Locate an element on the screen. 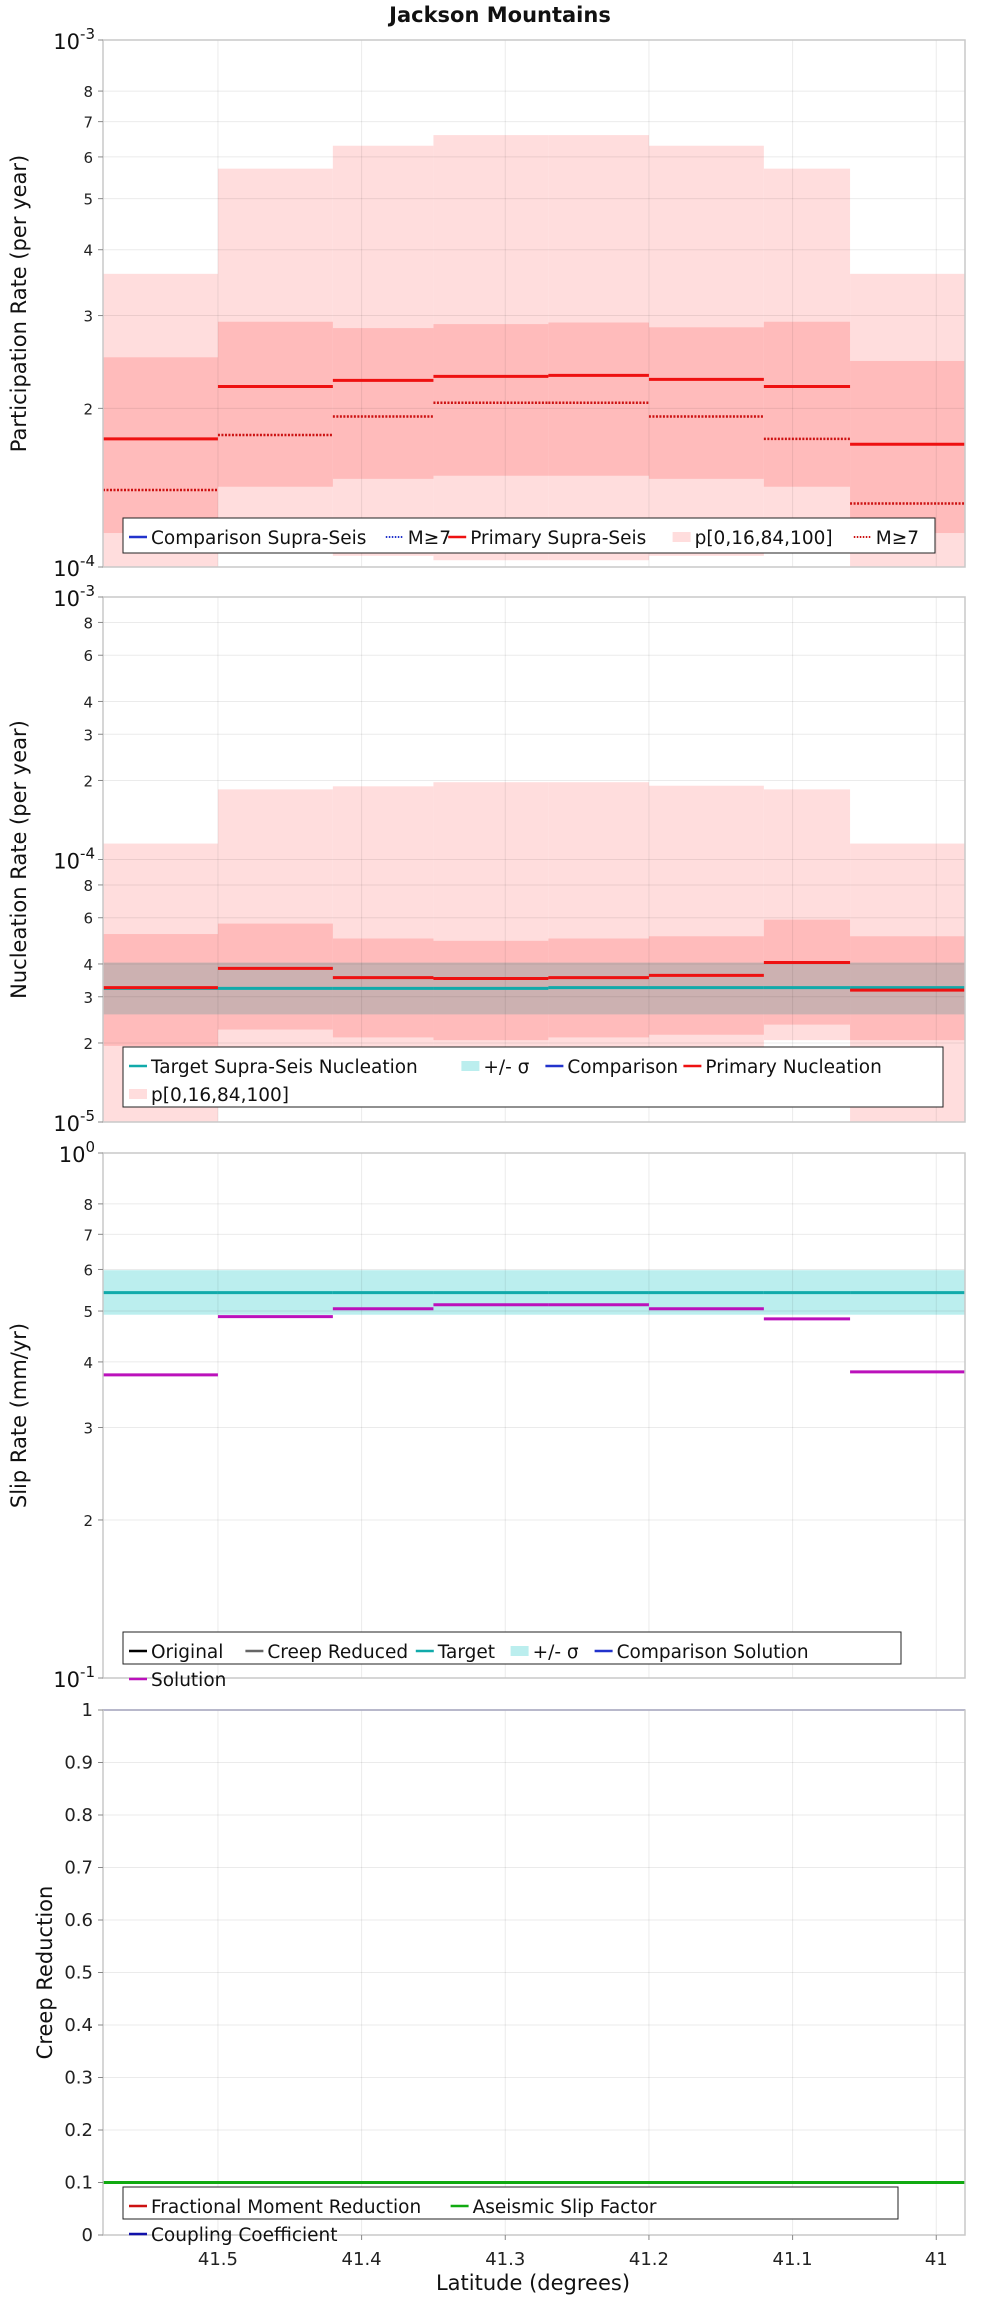 The width and height of the screenshot is (1000, 2304). legend-item: Original is located at coordinates (176, 1652).